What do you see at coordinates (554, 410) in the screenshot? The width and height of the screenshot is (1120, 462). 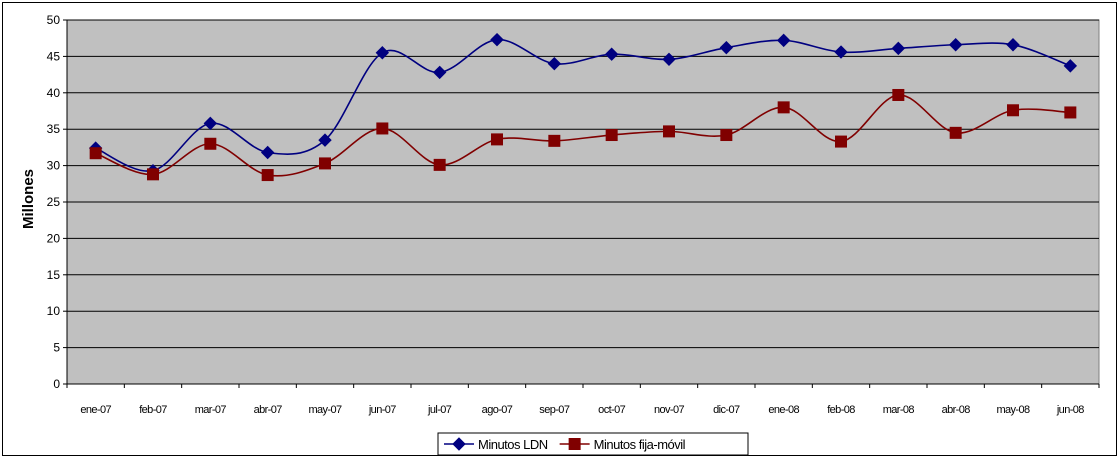 I see `x-tick-label: sep-07` at bounding box center [554, 410].